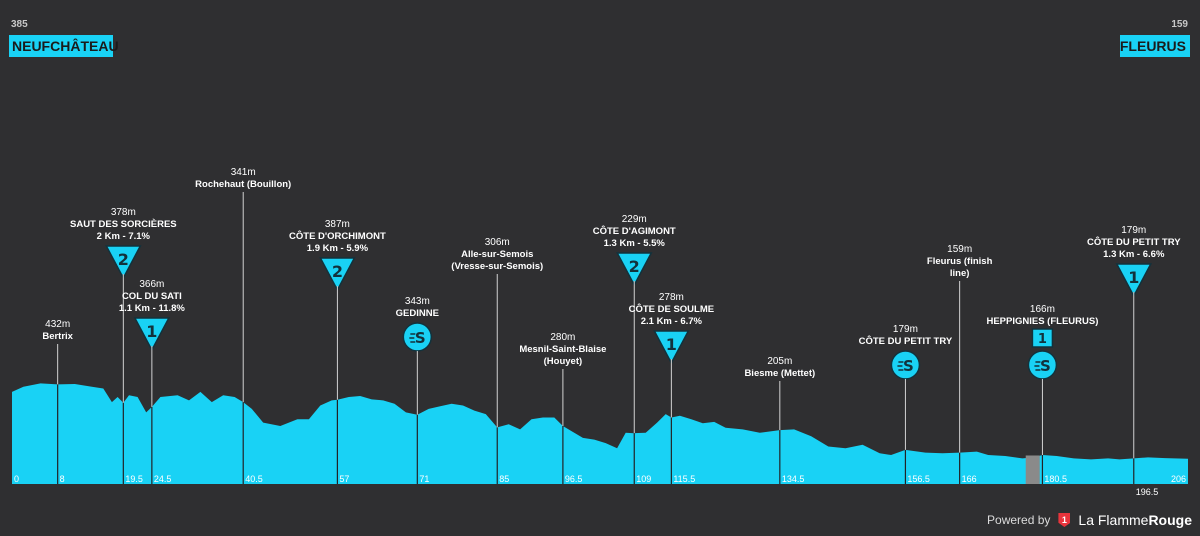  I want to click on waypoint-label: (Houyet), so click(563, 361).